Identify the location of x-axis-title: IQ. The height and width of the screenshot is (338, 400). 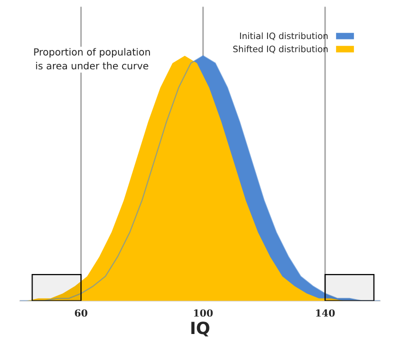
(200, 329).